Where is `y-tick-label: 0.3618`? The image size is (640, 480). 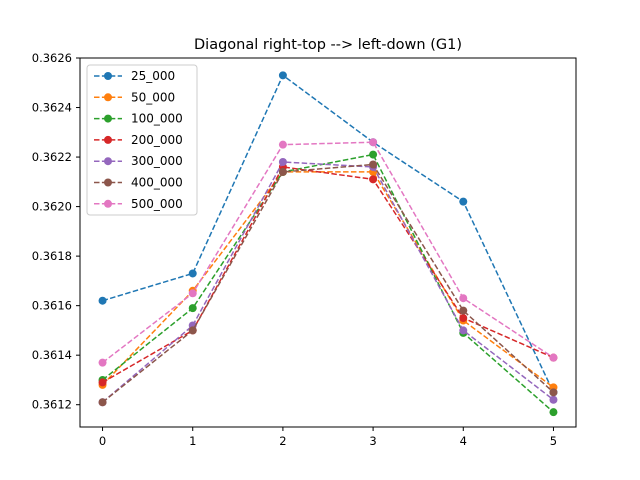
y-tick-label: 0.3618 is located at coordinates (52, 256).